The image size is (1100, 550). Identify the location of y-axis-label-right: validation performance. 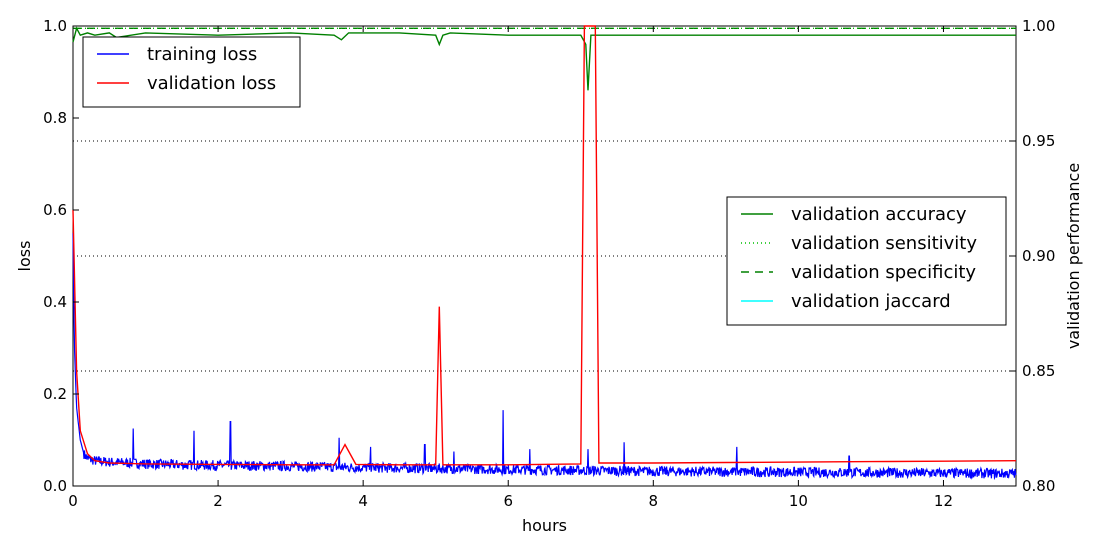
(1073, 256).